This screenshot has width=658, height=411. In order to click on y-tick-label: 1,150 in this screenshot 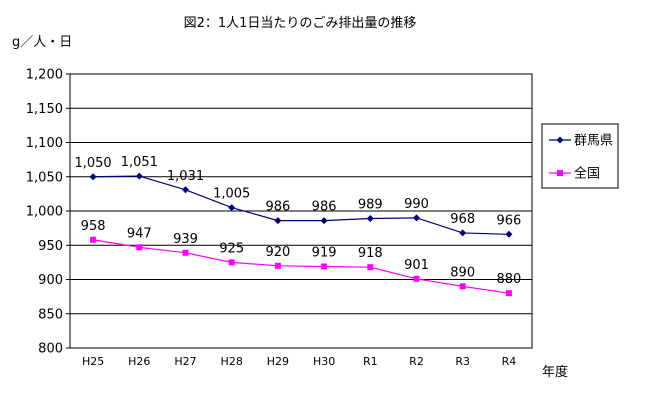, I will do `click(44, 109)`.